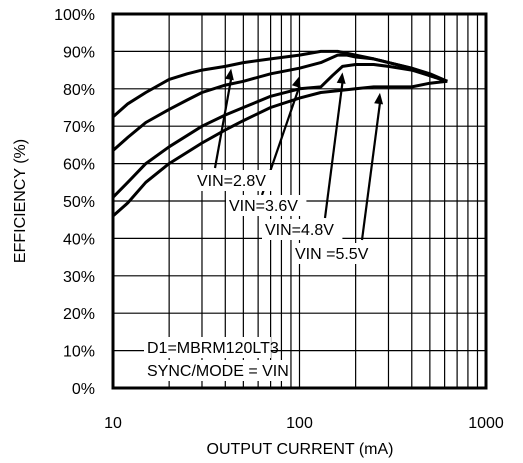 The width and height of the screenshot is (523, 463). I want to click on y-tick-label: 0%, so click(83, 389).